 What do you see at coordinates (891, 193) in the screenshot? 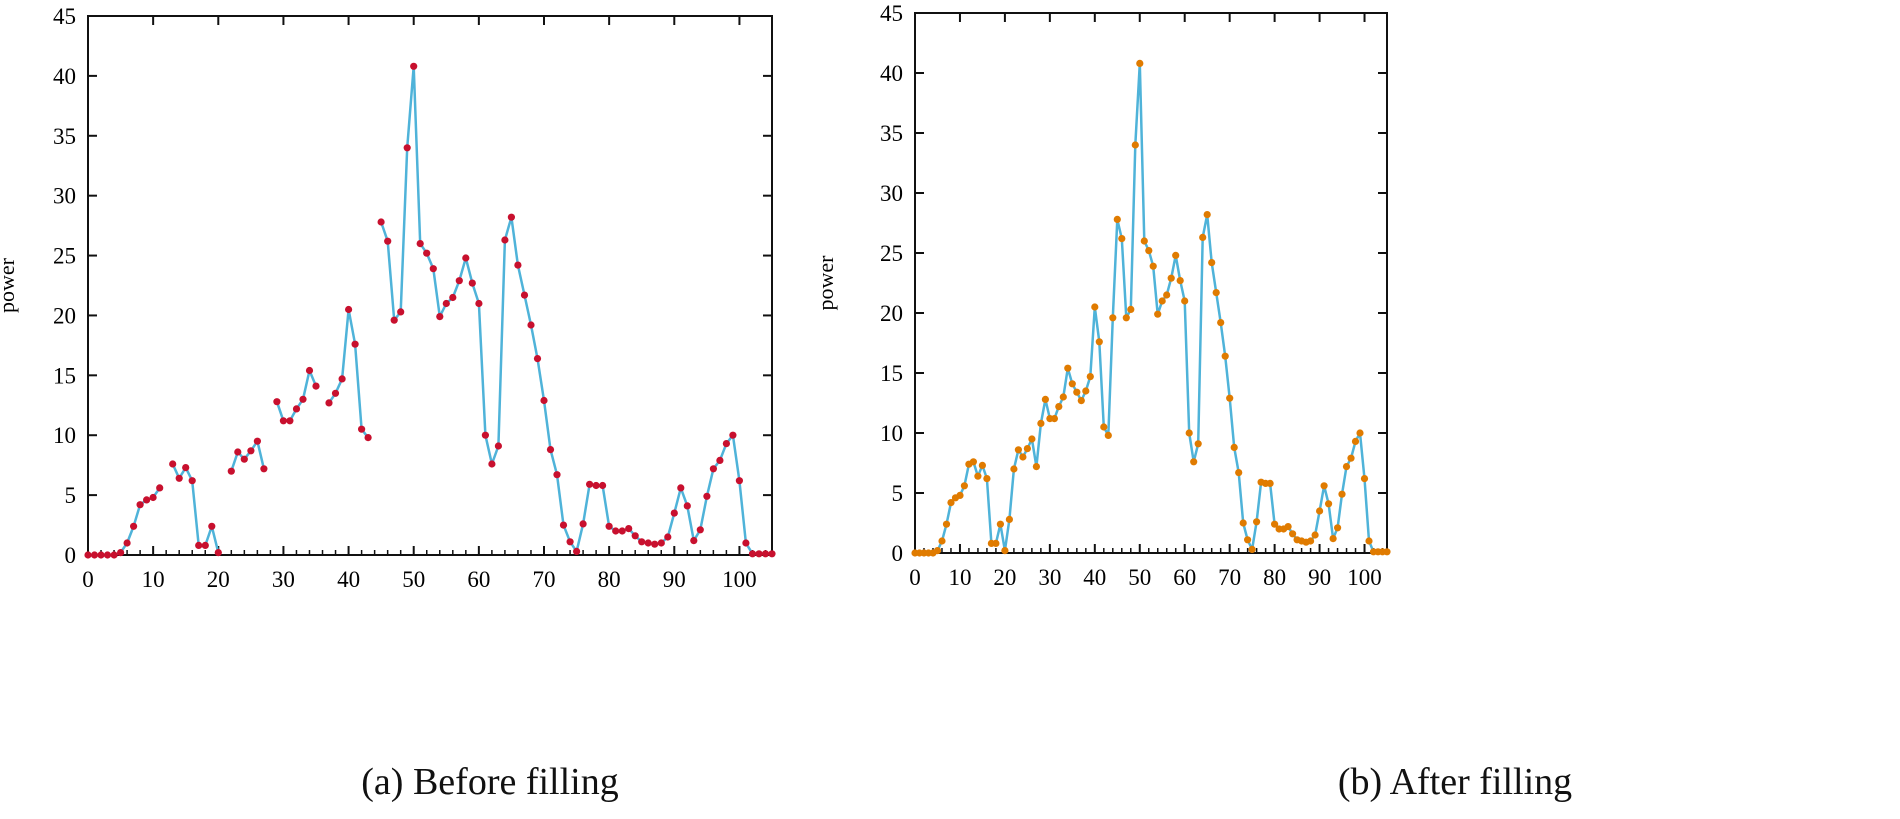
I see `y-tick-label: 30` at bounding box center [891, 193].